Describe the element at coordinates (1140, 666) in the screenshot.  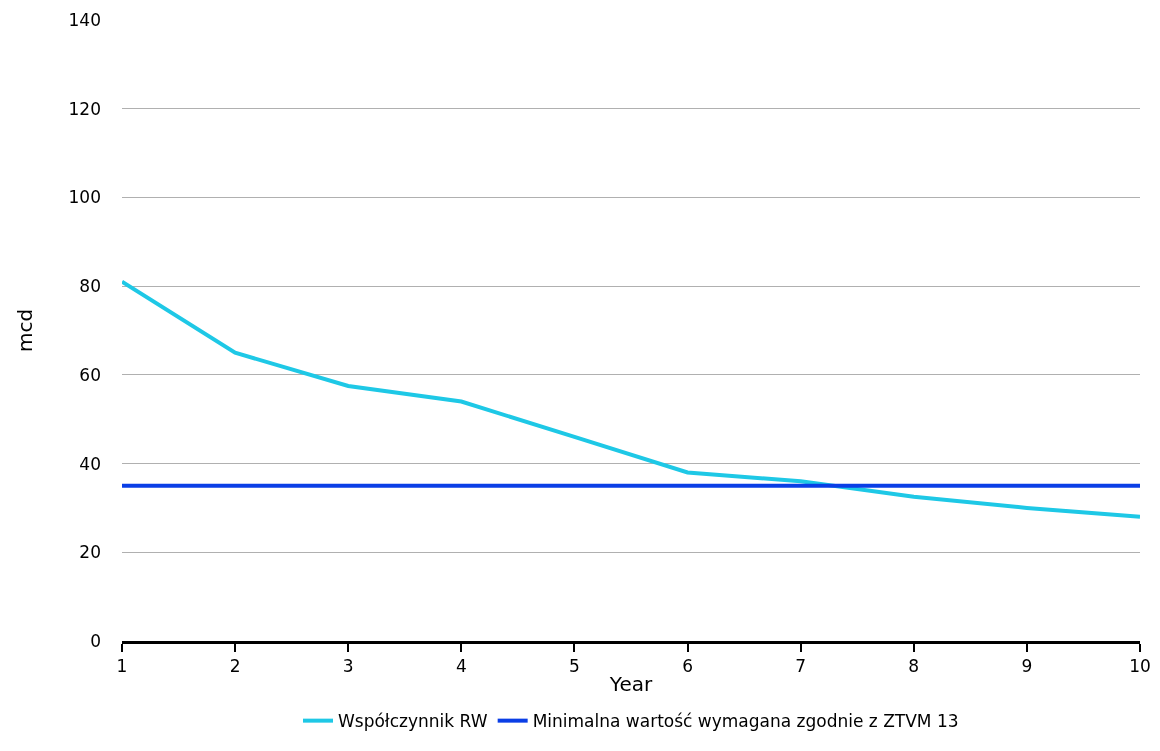
I see `x-tick-label: 10` at that location.